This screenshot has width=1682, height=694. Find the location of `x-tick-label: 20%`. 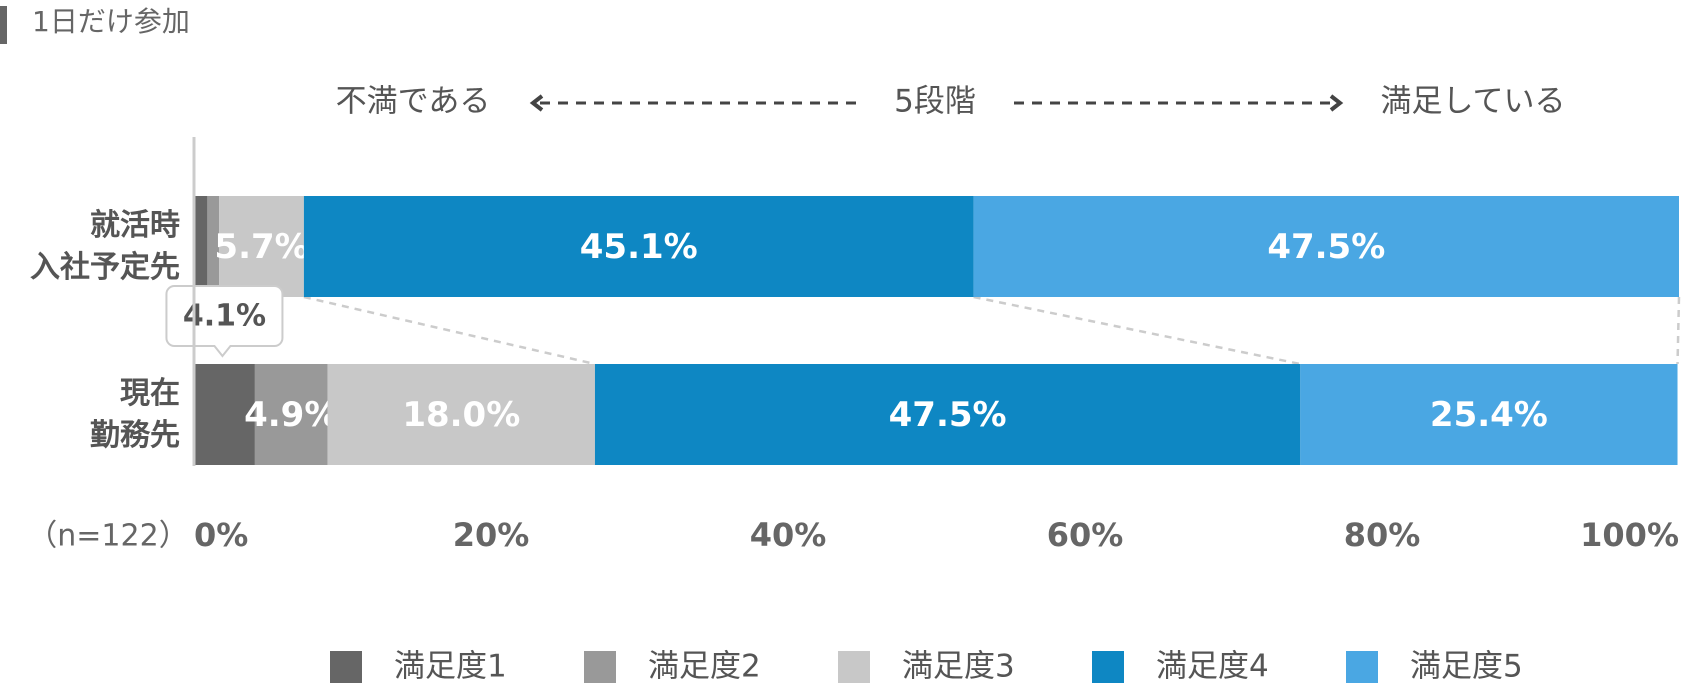

x-tick-label: 20% is located at coordinates (491, 535).